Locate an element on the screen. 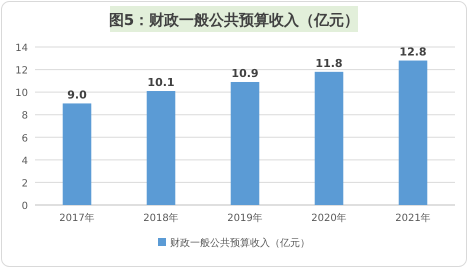  x-tick-label: 2019年 is located at coordinates (245, 218).